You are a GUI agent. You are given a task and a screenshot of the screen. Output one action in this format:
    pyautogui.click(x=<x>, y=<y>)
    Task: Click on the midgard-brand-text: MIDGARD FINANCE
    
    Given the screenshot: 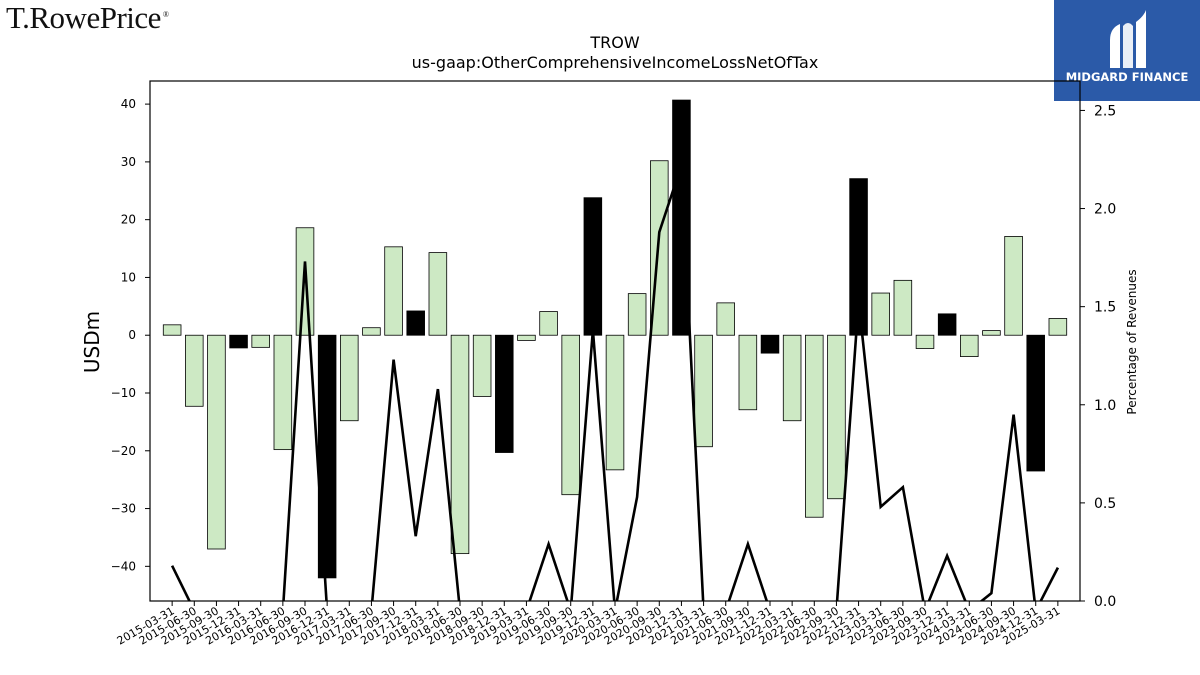 What is the action you would take?
    pyautogui.click(x=1127, y=77)
    